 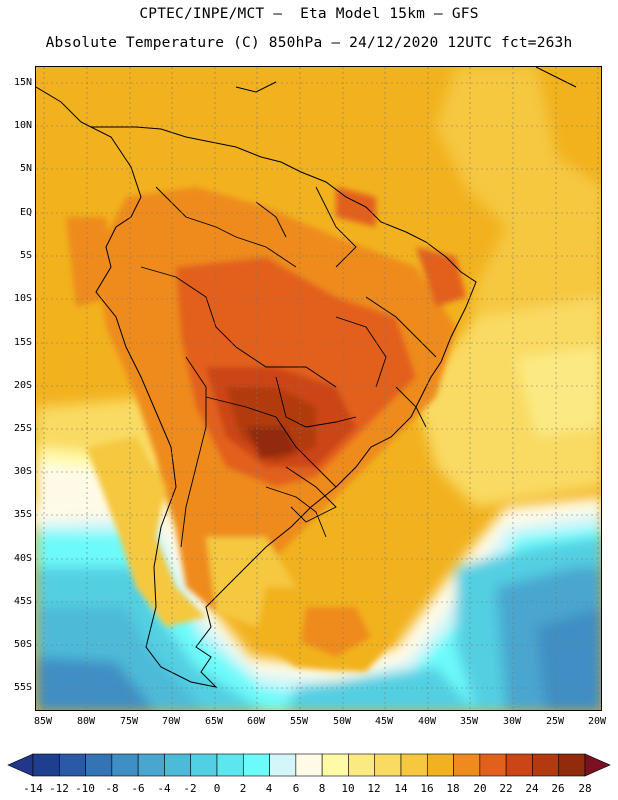 What do you see at coordinates (112, 788) in the screenshot?
I see `colorbar-tick: -8` at bounding box center [112, 788].